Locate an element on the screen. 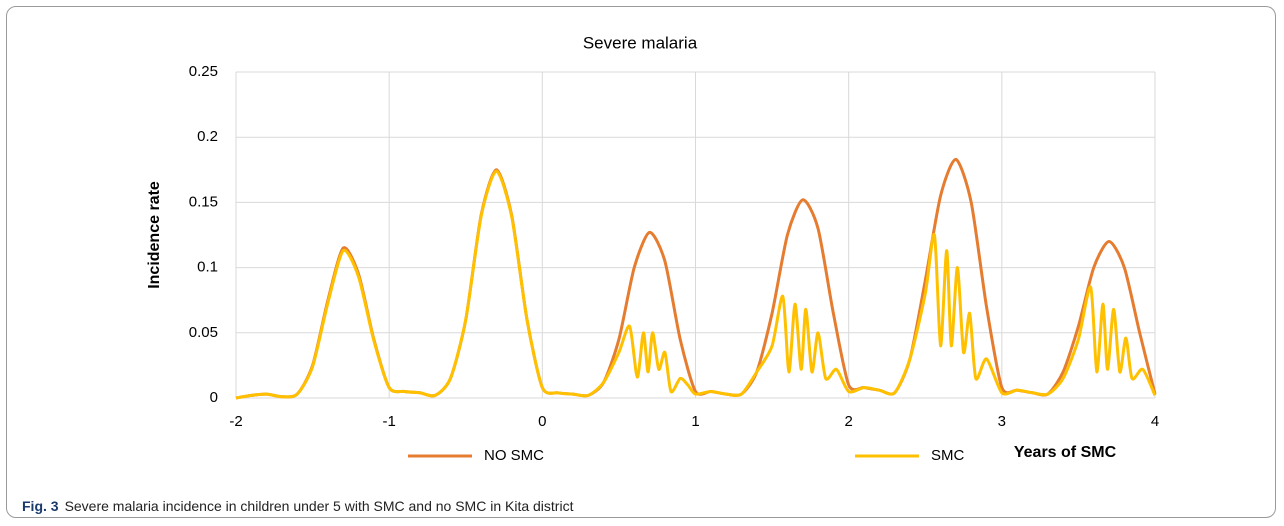 This screenshot has height=526, width=1284. y-tick-label: 0.25 is located at coordinates (203, 71).